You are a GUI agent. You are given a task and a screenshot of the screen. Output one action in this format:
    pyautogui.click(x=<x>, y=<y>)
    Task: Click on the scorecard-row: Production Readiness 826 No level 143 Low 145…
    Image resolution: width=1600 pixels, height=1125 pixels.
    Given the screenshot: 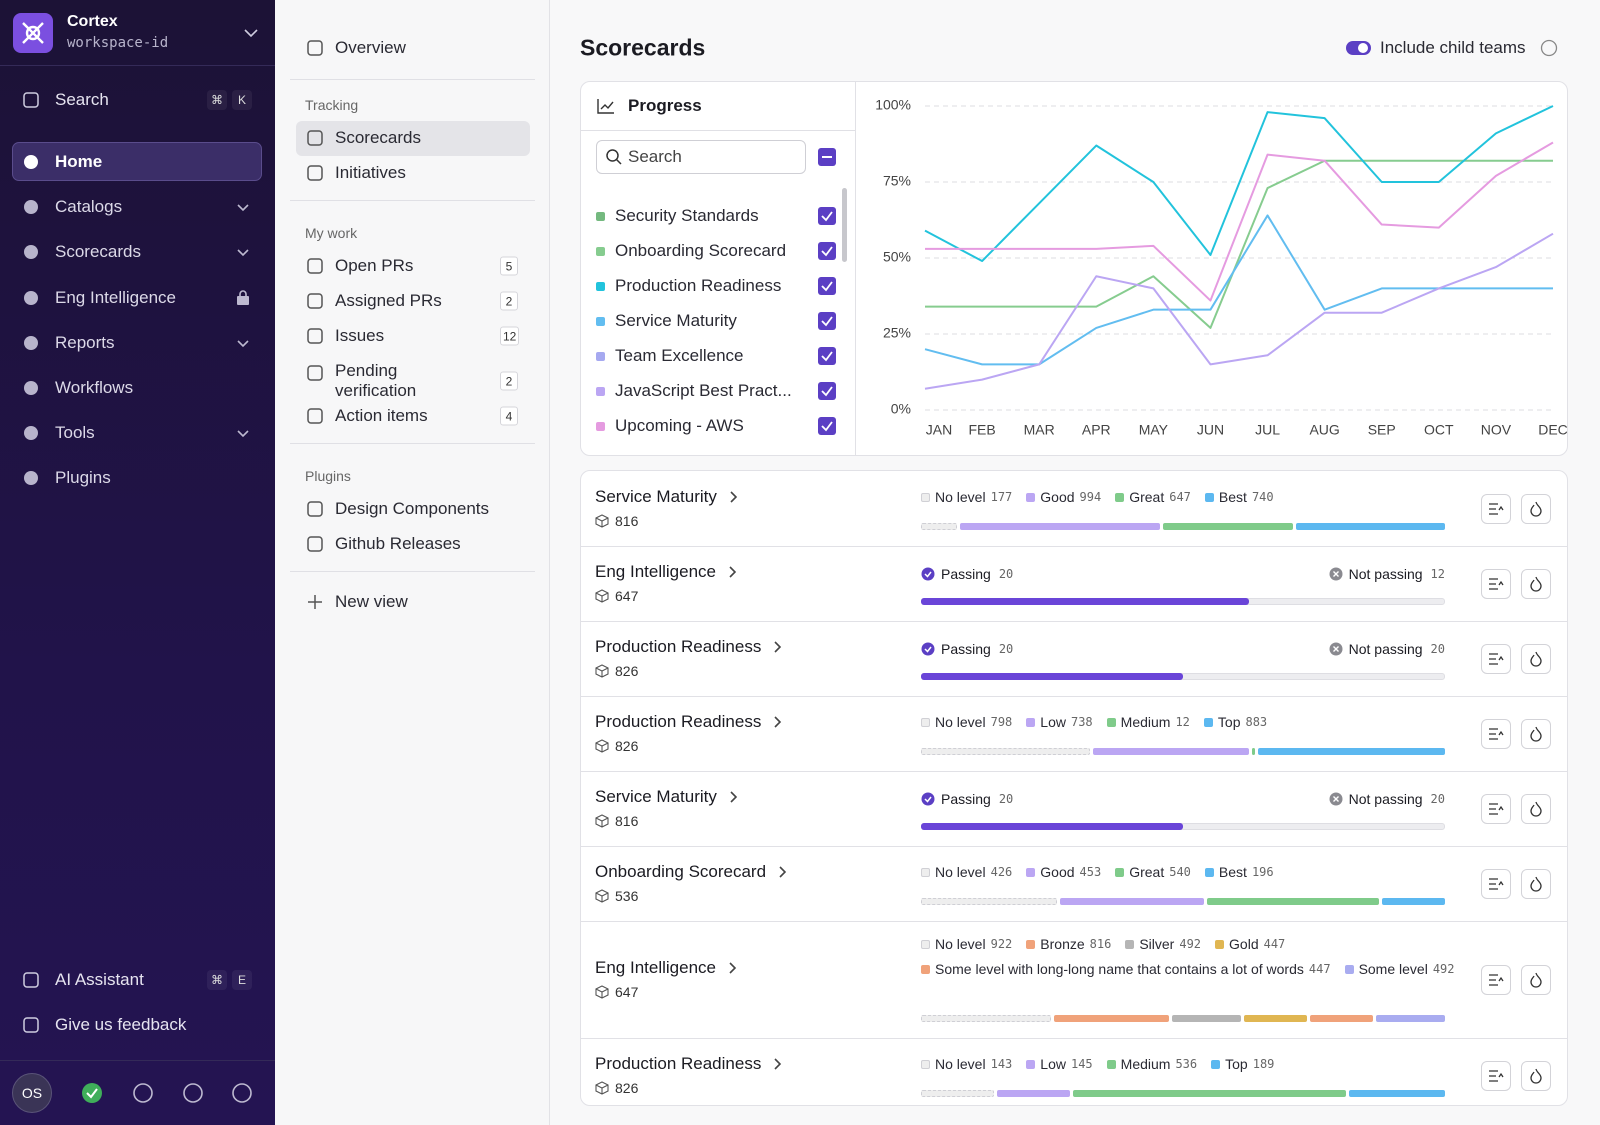 What is the action you would take?
    pyautogui.click(x=1074, y=1071)
    